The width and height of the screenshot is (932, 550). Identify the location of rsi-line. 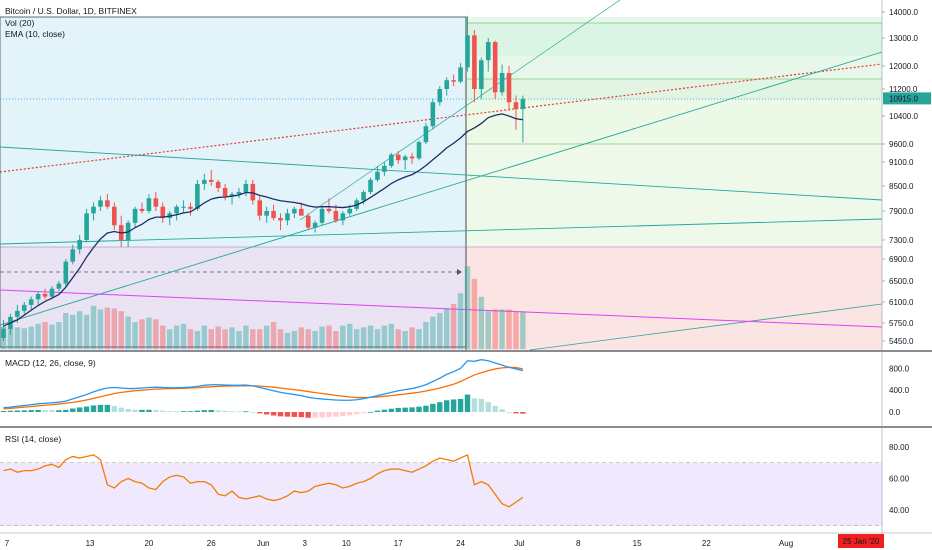
(263, 480).